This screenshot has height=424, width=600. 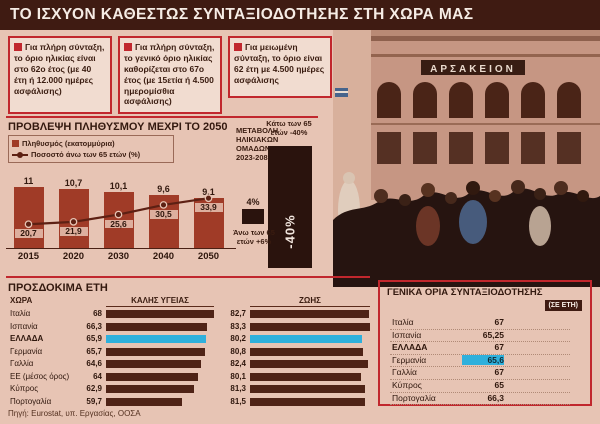 What do you see at coordinates (480, 336) in the screenshot?
I see `retirement-table-row: Ισπανία 65,25` at bounding box center [480, 336].